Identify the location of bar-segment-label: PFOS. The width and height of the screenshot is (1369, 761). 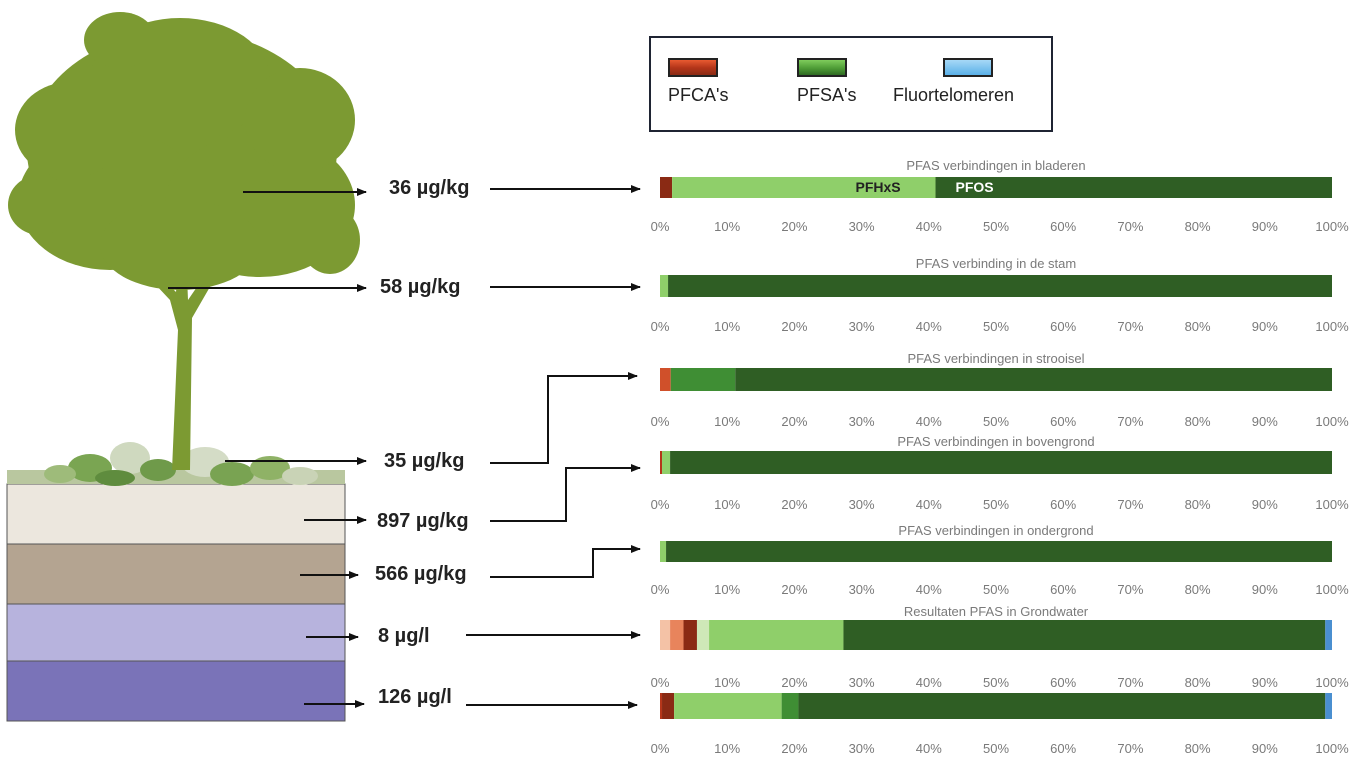
(974, 187).